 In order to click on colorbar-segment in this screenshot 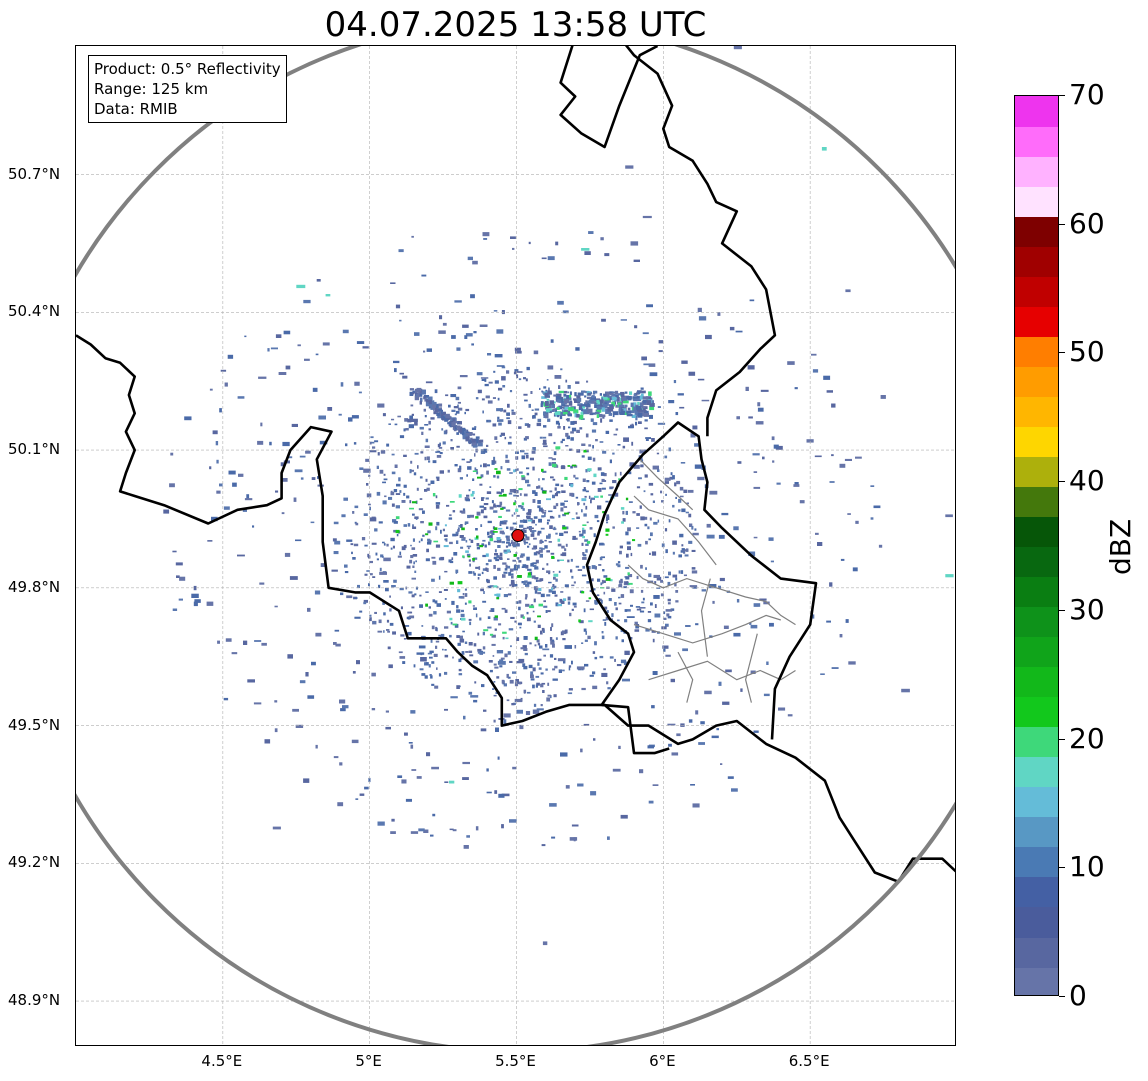, I will do `click(1036, 712)`.